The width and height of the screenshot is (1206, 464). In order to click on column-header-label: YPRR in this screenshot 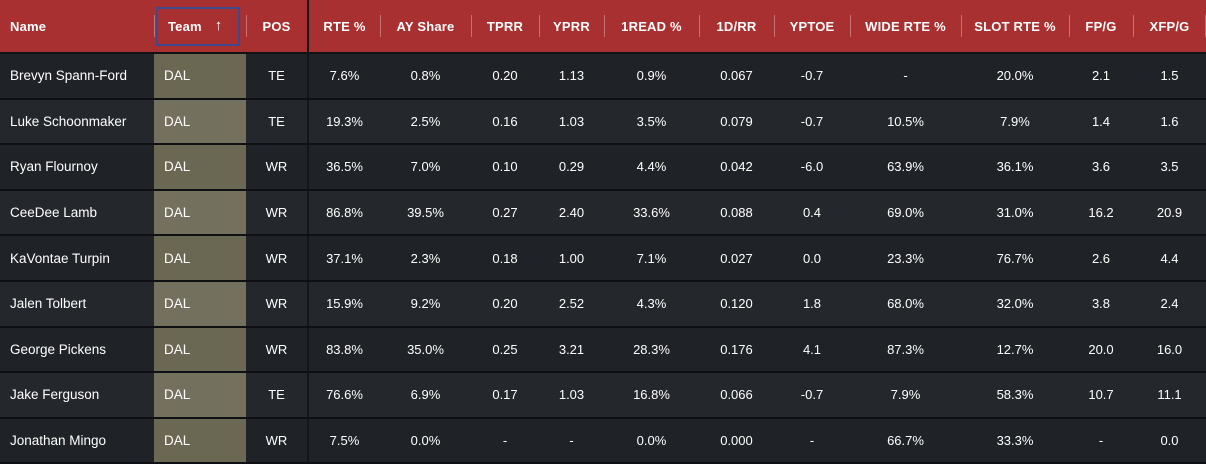, I will do `click(571, 26)`.